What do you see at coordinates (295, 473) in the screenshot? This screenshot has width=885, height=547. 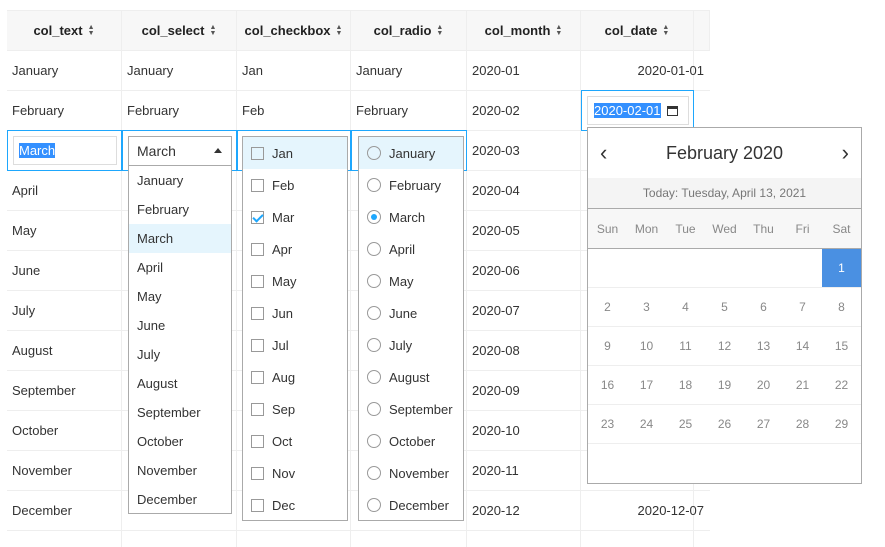 I see `checkbox-option: Nov` at bounding box center [295, 473].